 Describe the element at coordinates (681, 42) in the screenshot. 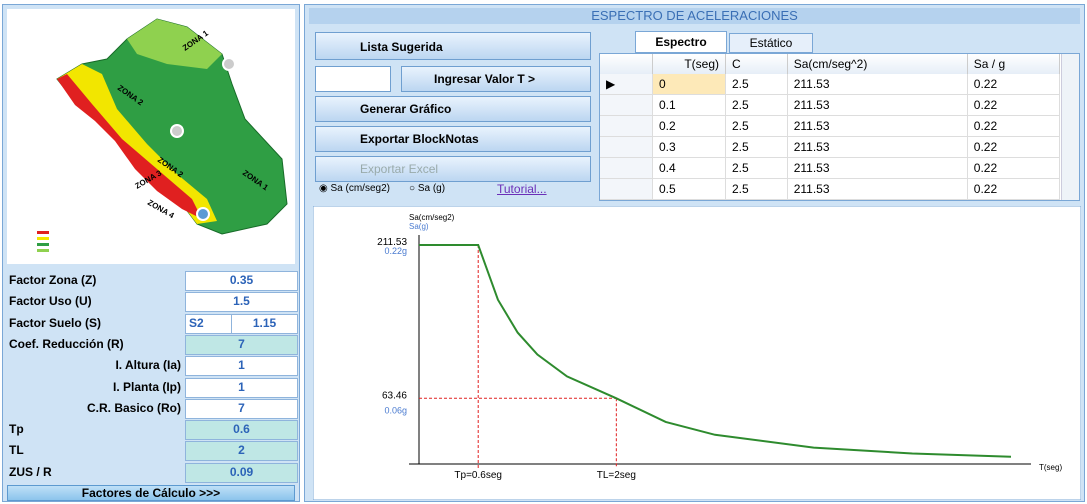

I see `tab: Espectro` at that location.